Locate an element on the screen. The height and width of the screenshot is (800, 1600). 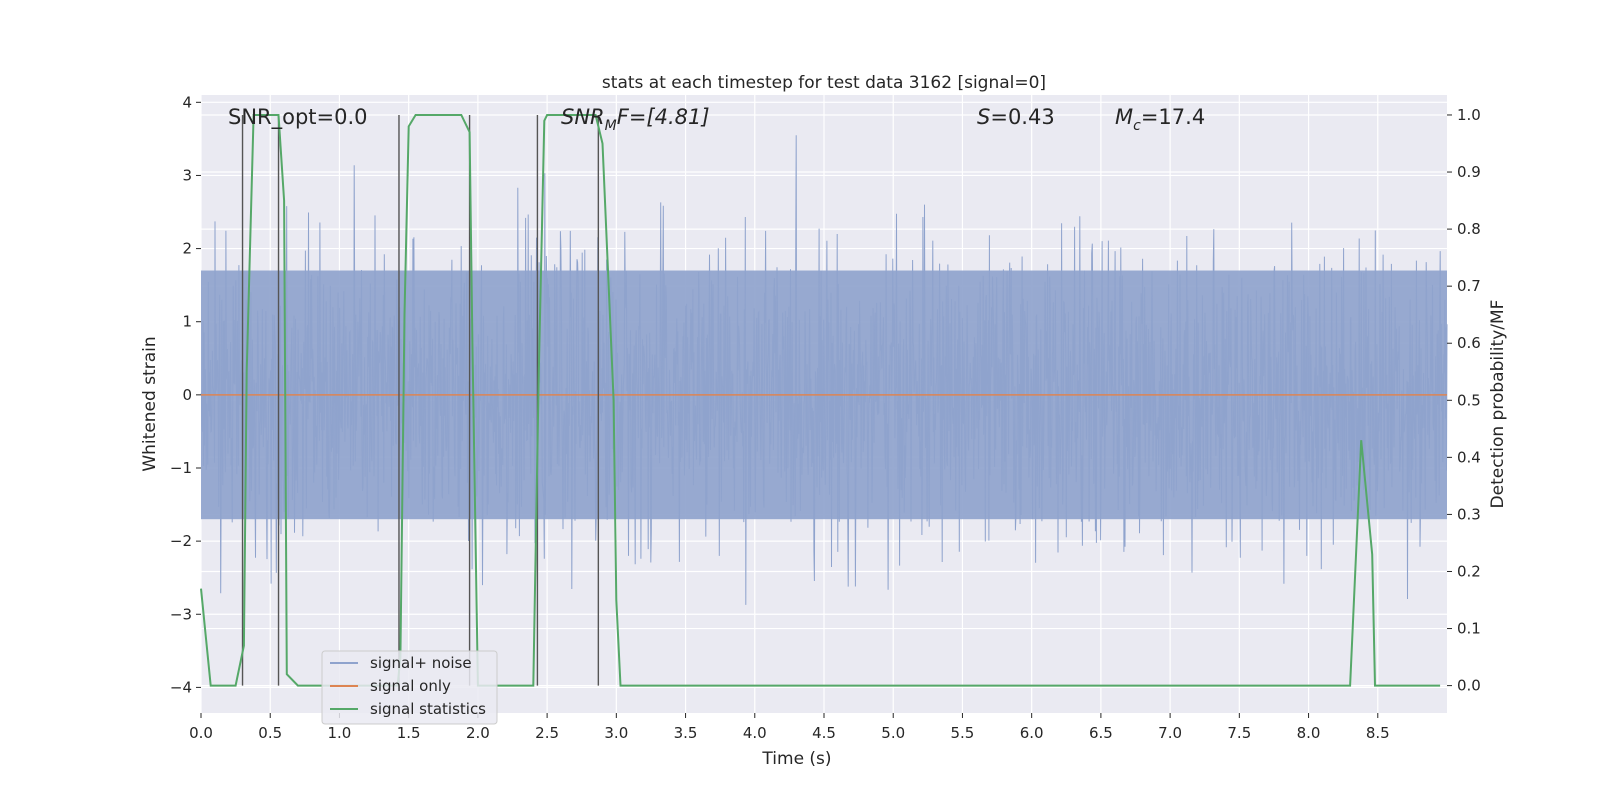
legend-label-signal-noise: signal+ noise is located at coordinates (421, 663).